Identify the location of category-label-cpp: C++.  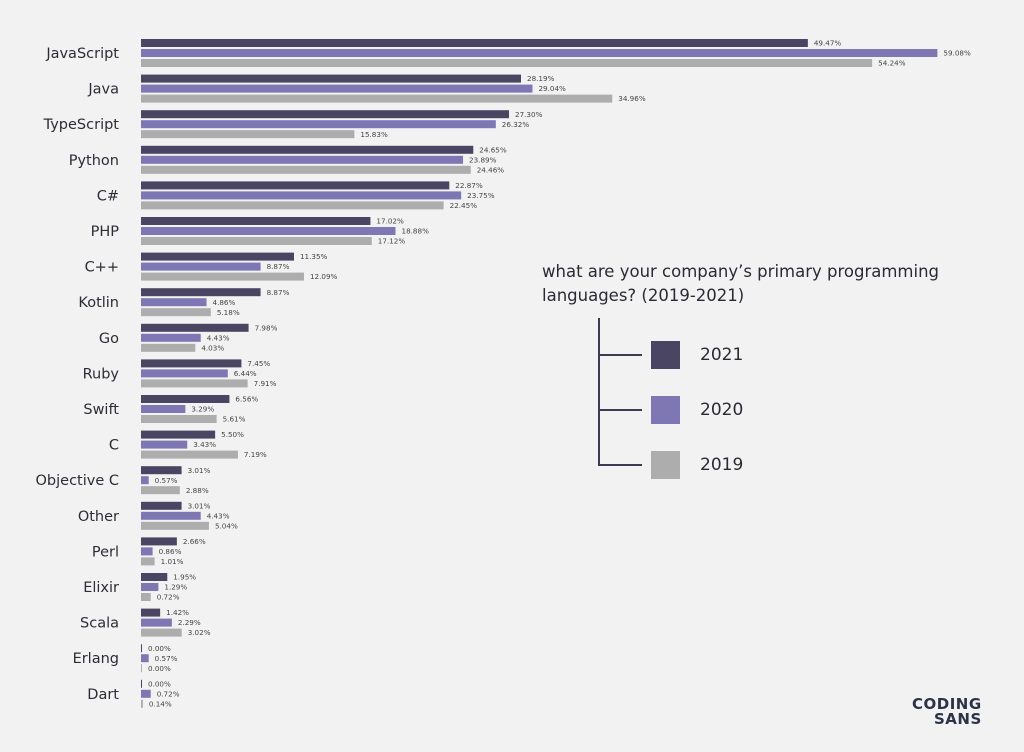
(102, 268).